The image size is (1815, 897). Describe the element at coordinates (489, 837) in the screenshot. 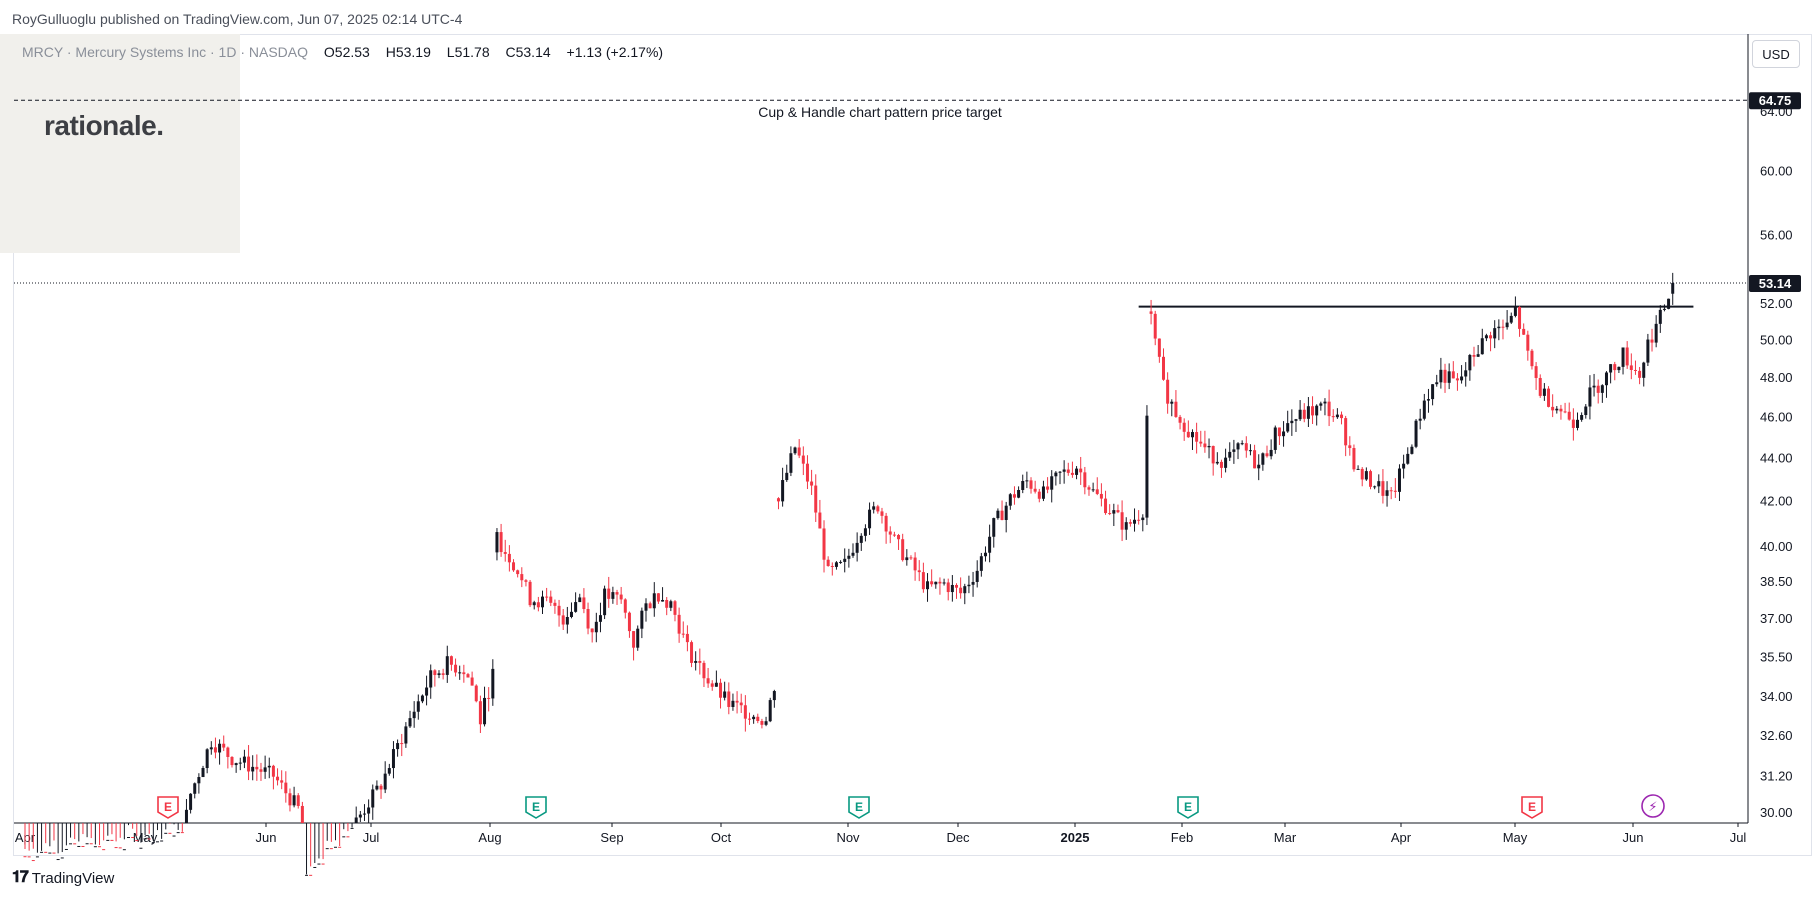

I see `x-tick-label: Aug` at that location.